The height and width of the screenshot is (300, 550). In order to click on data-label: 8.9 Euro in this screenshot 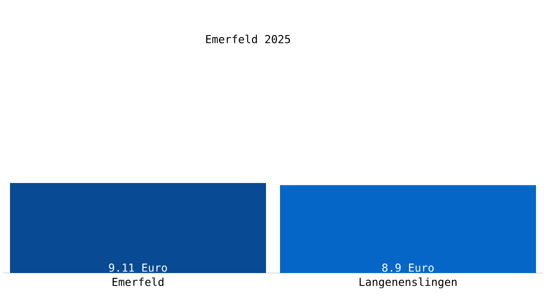, I will do `click(408, 268)`.